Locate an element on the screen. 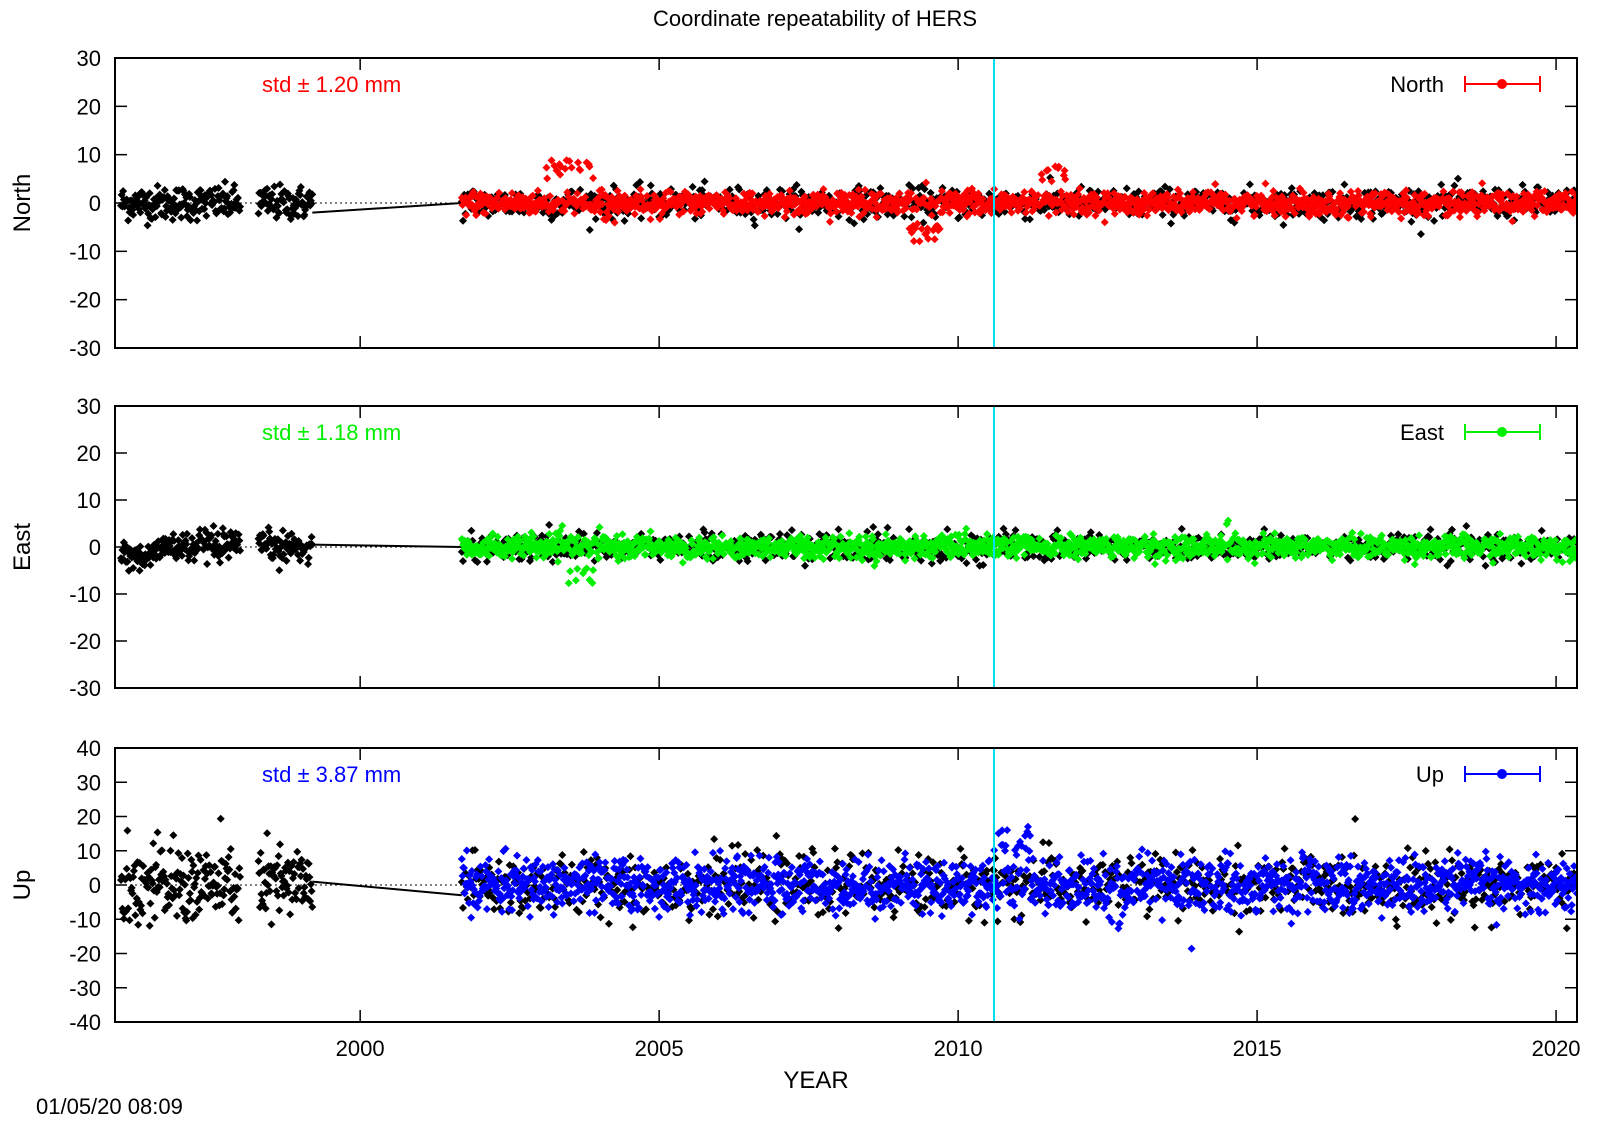  y-tick-label: 20 is located at coordinates (89, 453).